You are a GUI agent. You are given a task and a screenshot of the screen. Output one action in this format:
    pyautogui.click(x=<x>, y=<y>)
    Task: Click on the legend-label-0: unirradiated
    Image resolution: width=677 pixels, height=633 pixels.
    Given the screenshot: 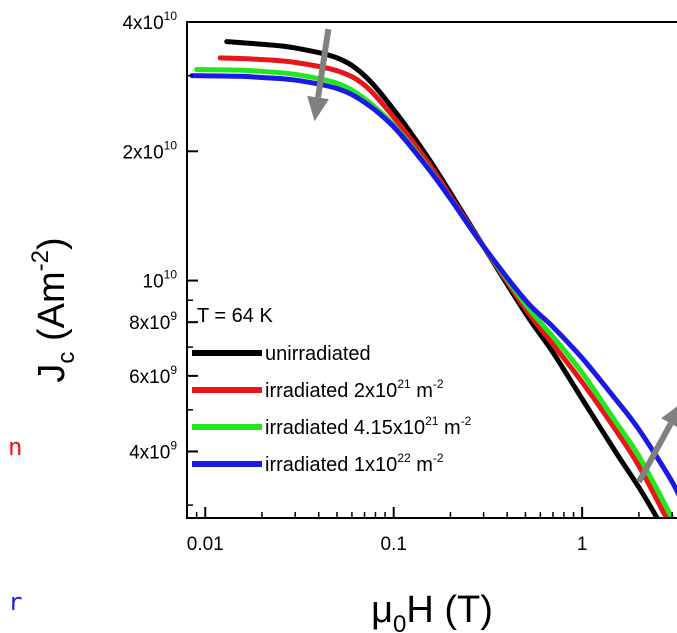 What is the action you would take?
    pyautogui.click(x=318, y=354)
    